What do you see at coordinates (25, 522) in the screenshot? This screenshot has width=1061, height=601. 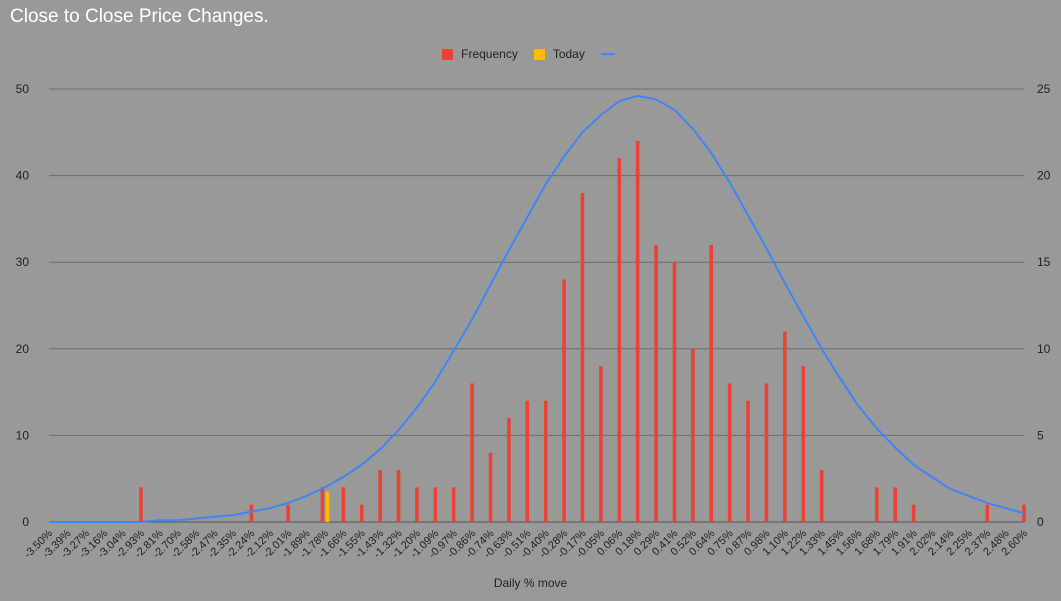 I see `y-tick-label: 0` at bounding box center [25, 522].